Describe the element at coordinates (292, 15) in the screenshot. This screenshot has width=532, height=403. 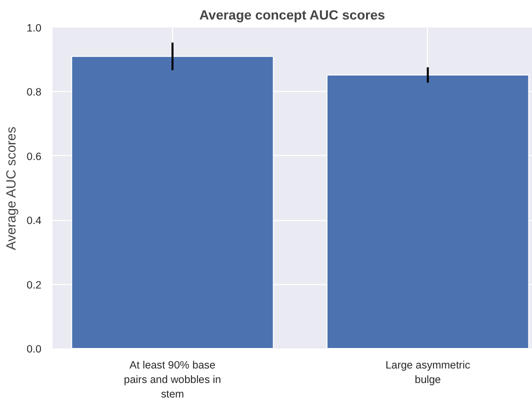
I see `chart-title: Average concept AUC scores` at that location.